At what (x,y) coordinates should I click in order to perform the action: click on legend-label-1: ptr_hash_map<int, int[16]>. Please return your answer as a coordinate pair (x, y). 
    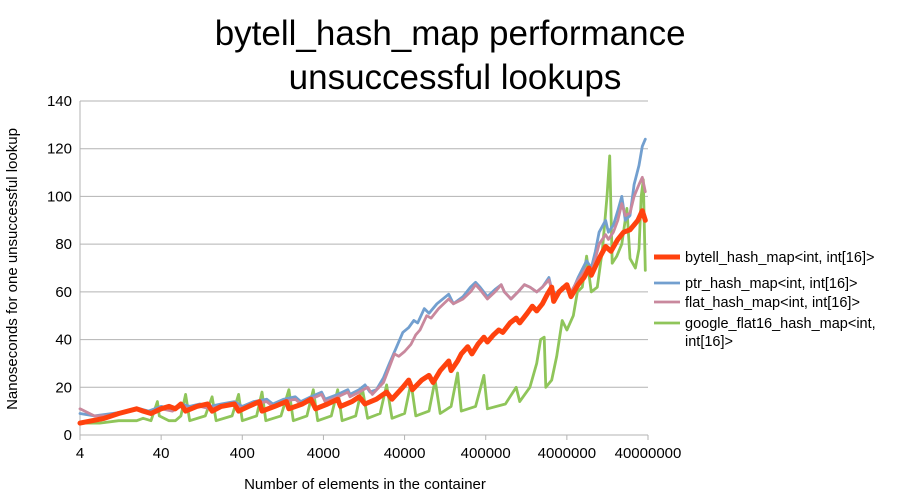
    Looking at the image, I should click on (771, 284).